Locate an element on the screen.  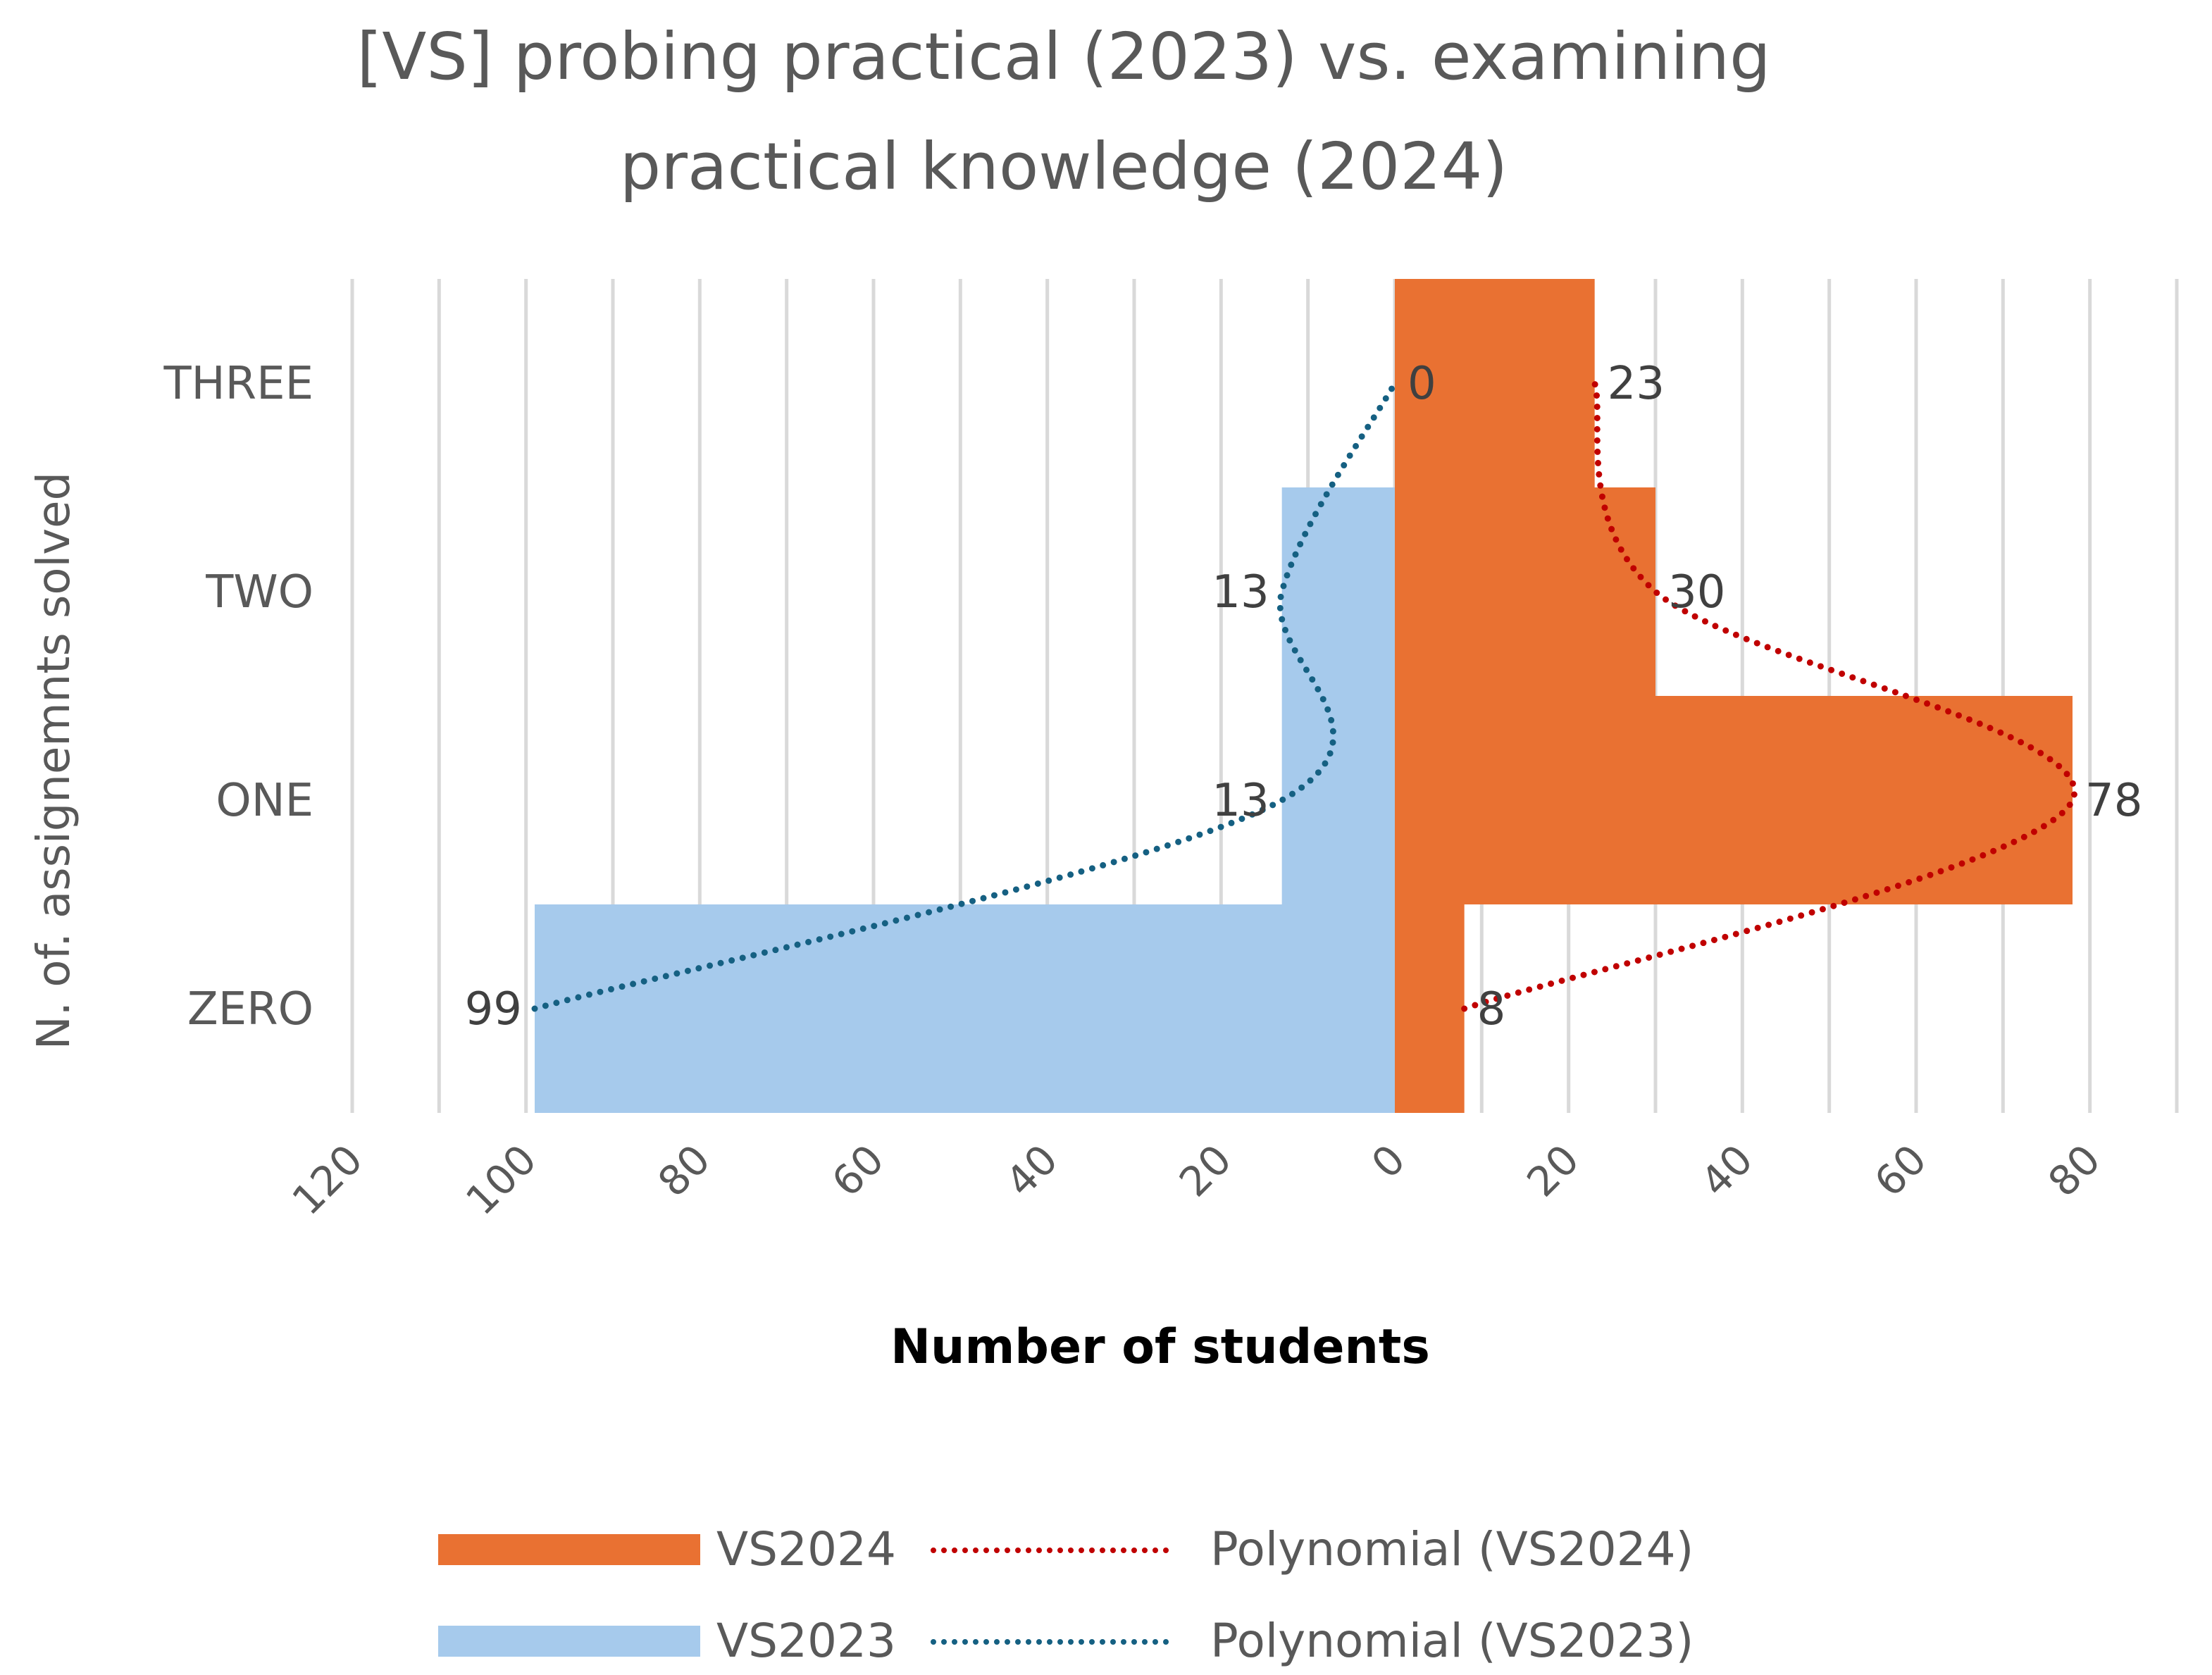
category-label: ZERO is located at coordinates (250, 1009).